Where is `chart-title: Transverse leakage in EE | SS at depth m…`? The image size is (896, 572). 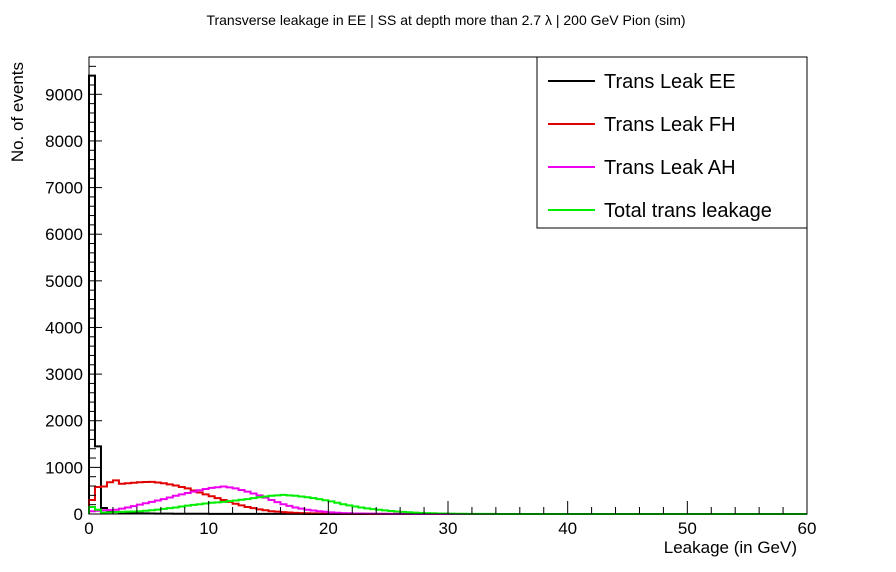 chart-title: Transverse leakage in EE | SS at depth m… is located at coordinates (445, 20).